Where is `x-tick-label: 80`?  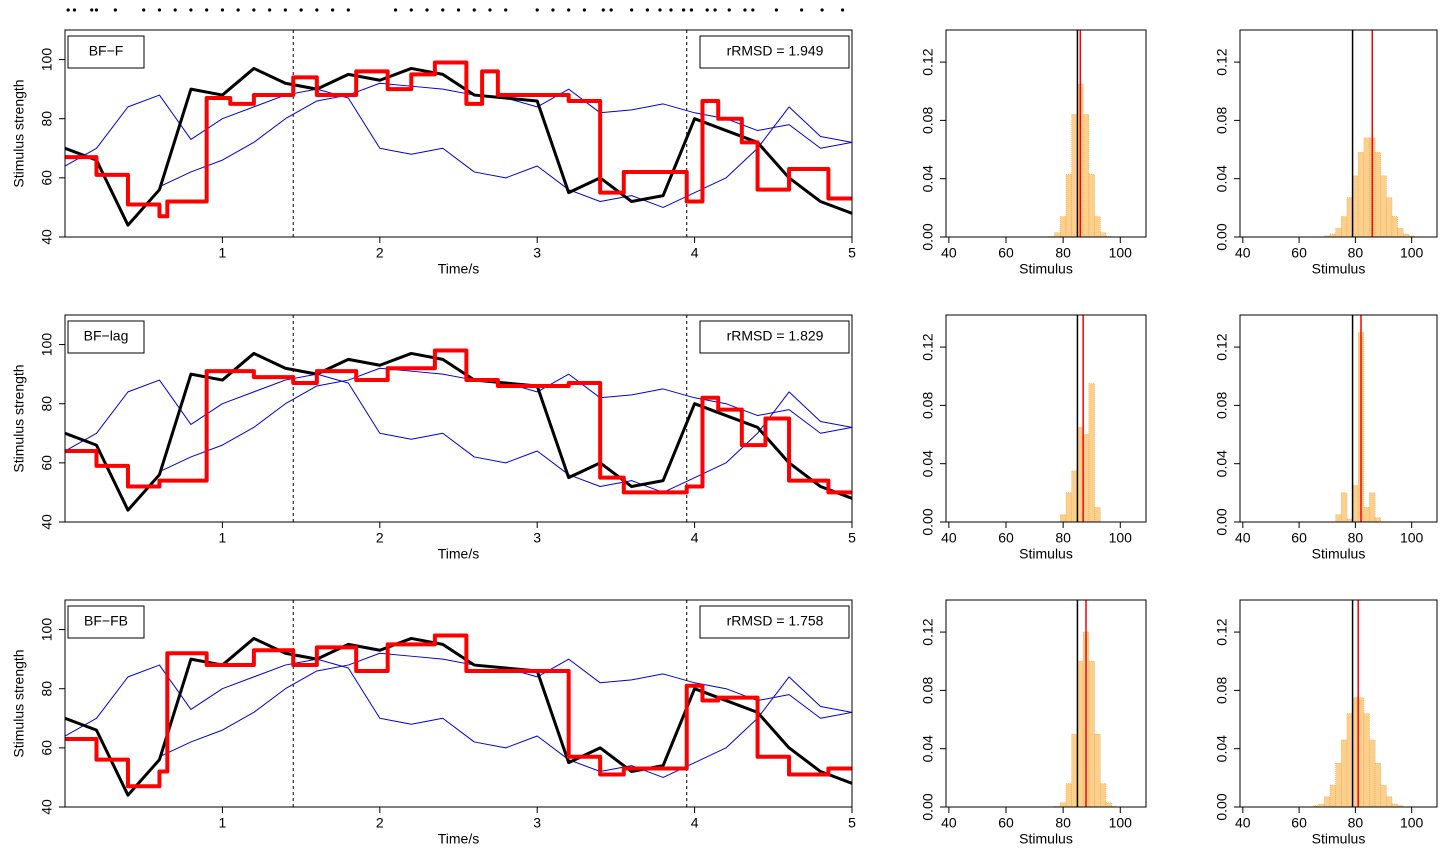
x-tick-label: 80 is located at coordinates (1063, 253).